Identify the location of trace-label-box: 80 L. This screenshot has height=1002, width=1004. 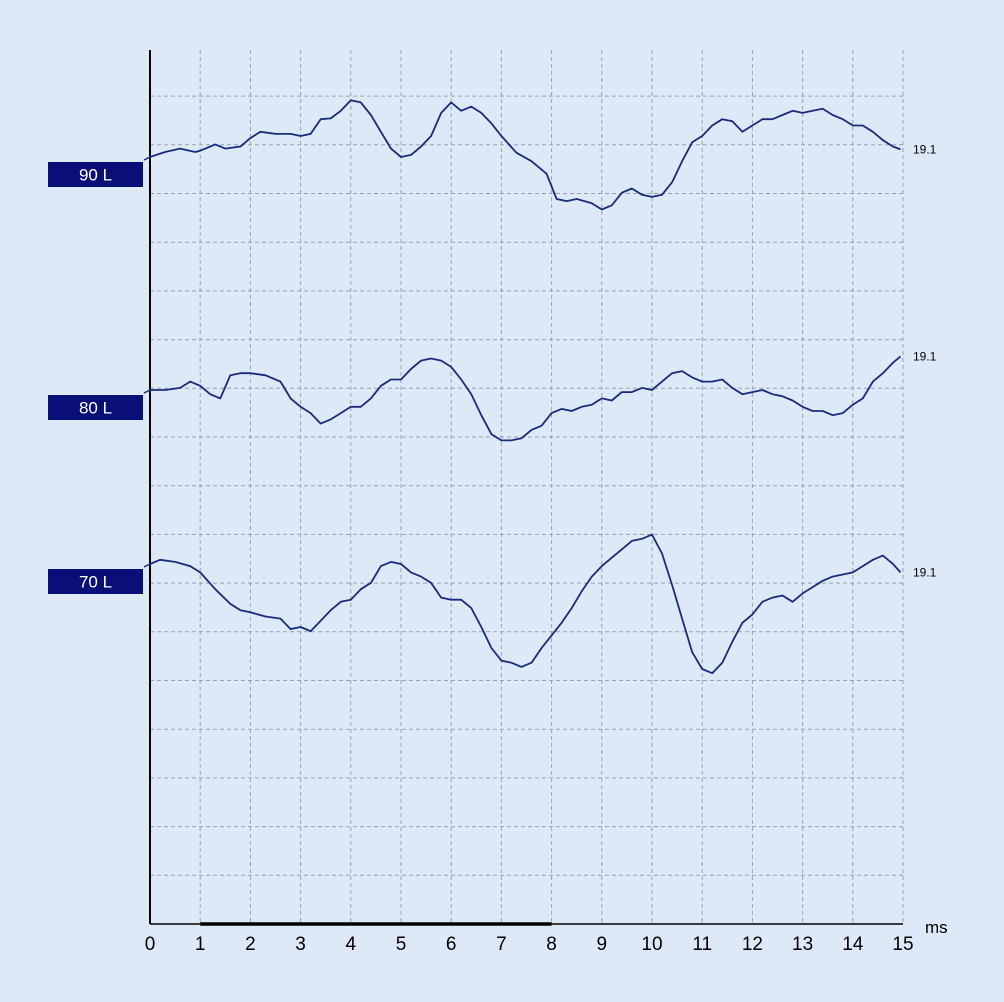
(95, 407).